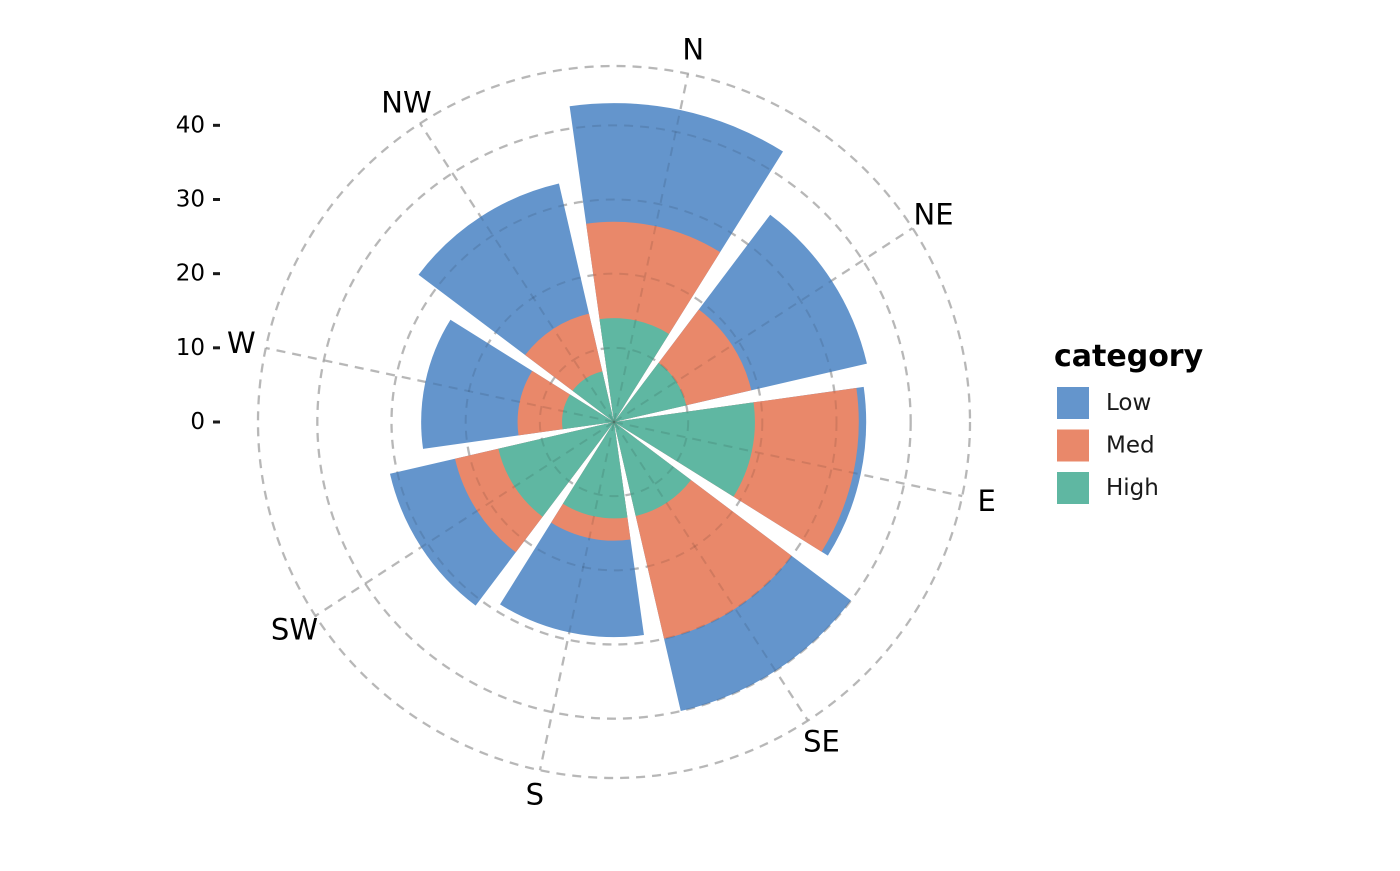  I want to click on legend-key-med, so click(1073, 445).